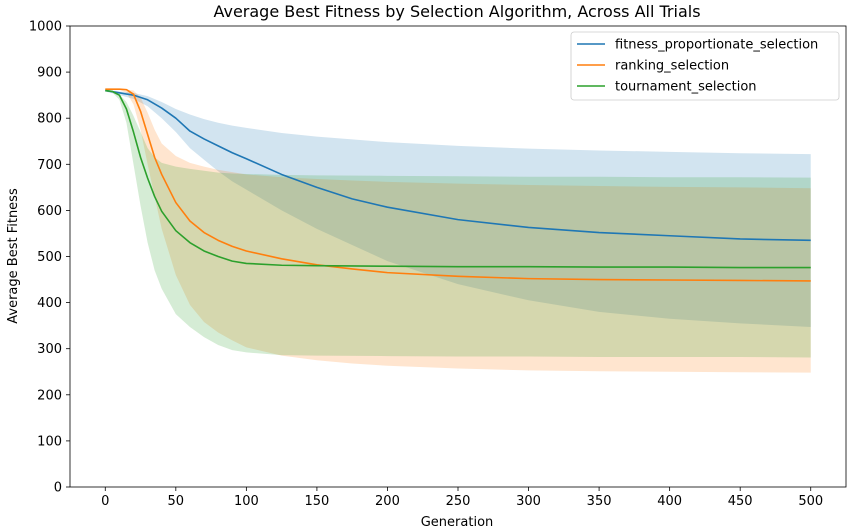  What do you see at coordinates (176, 501) in the screenshot?
I see `x-tick-label: 50` at bounding box center [176, 501].